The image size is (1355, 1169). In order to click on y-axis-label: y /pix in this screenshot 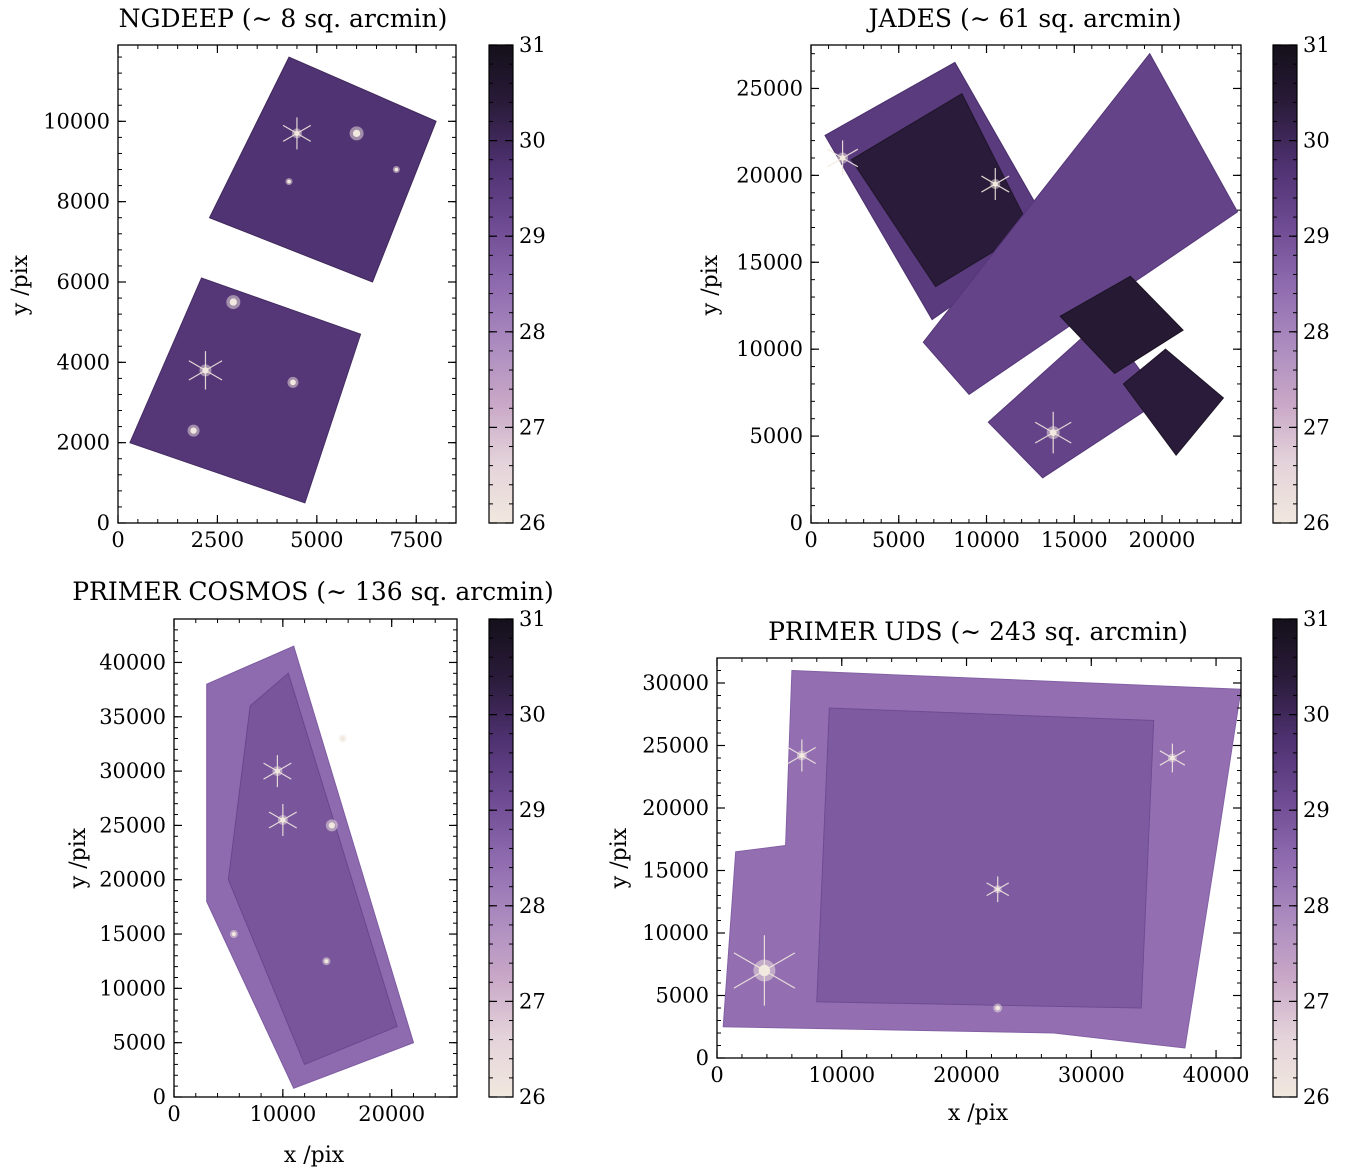, I will do `click(619, 858)`.